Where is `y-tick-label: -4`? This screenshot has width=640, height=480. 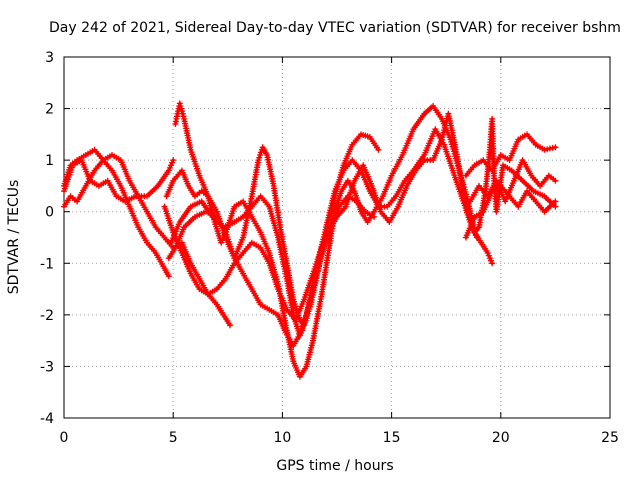 y-tick-label: -4 is located at coordinates (47, 419).